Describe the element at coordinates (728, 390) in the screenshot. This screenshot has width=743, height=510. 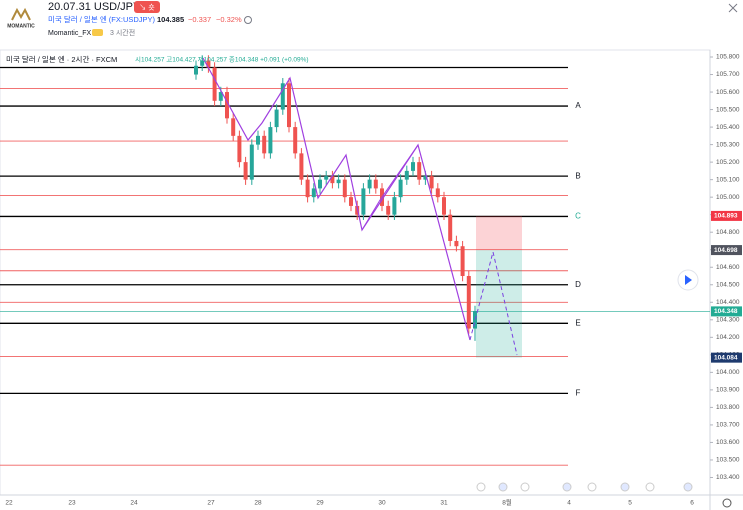
I see `y-tick-label: 103.900` at that location.